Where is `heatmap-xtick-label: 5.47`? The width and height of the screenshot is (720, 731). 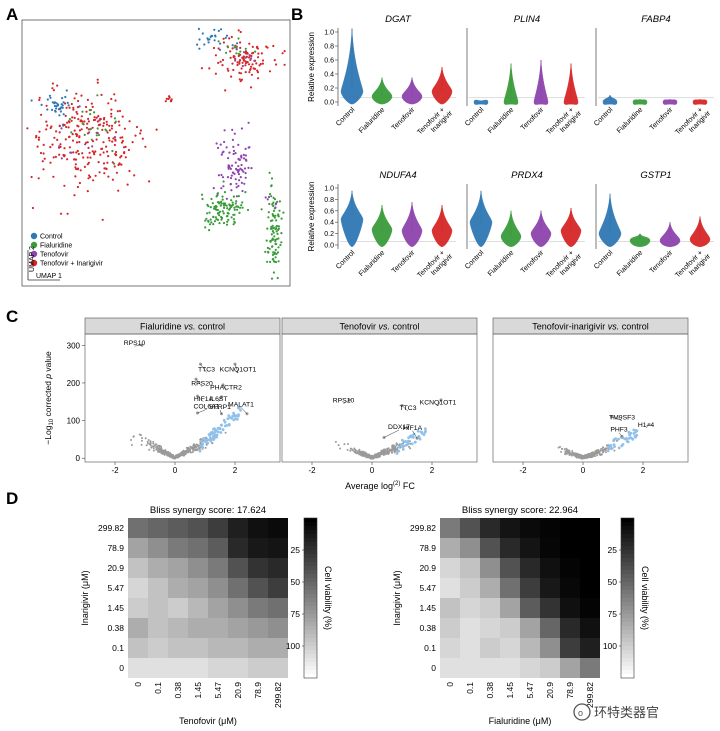 heatmap-xtick-label: 5.47 is located at coordinates (218, 690).